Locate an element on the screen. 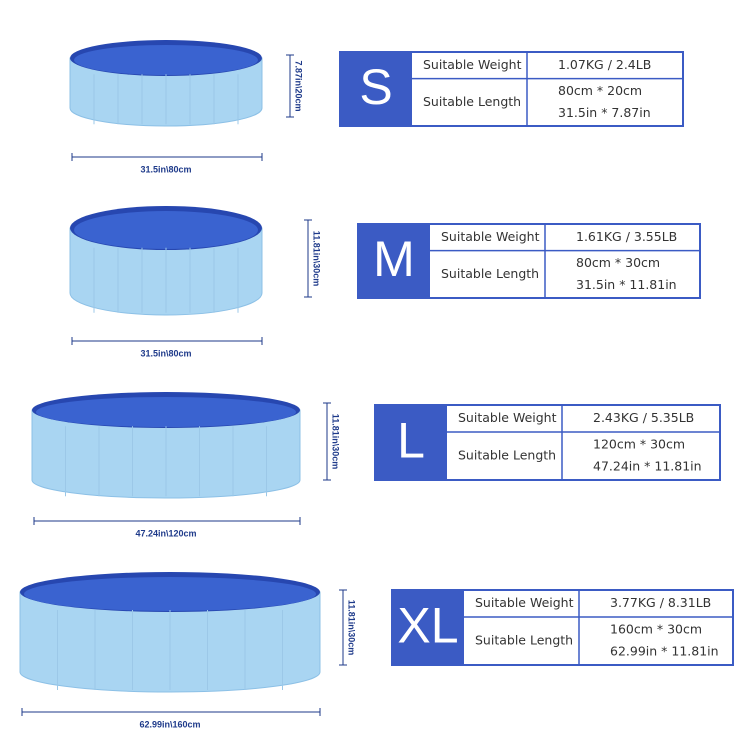 The image size is (750, 750). width-label: 47.24in\120cm is located at coordinates (165, 533).